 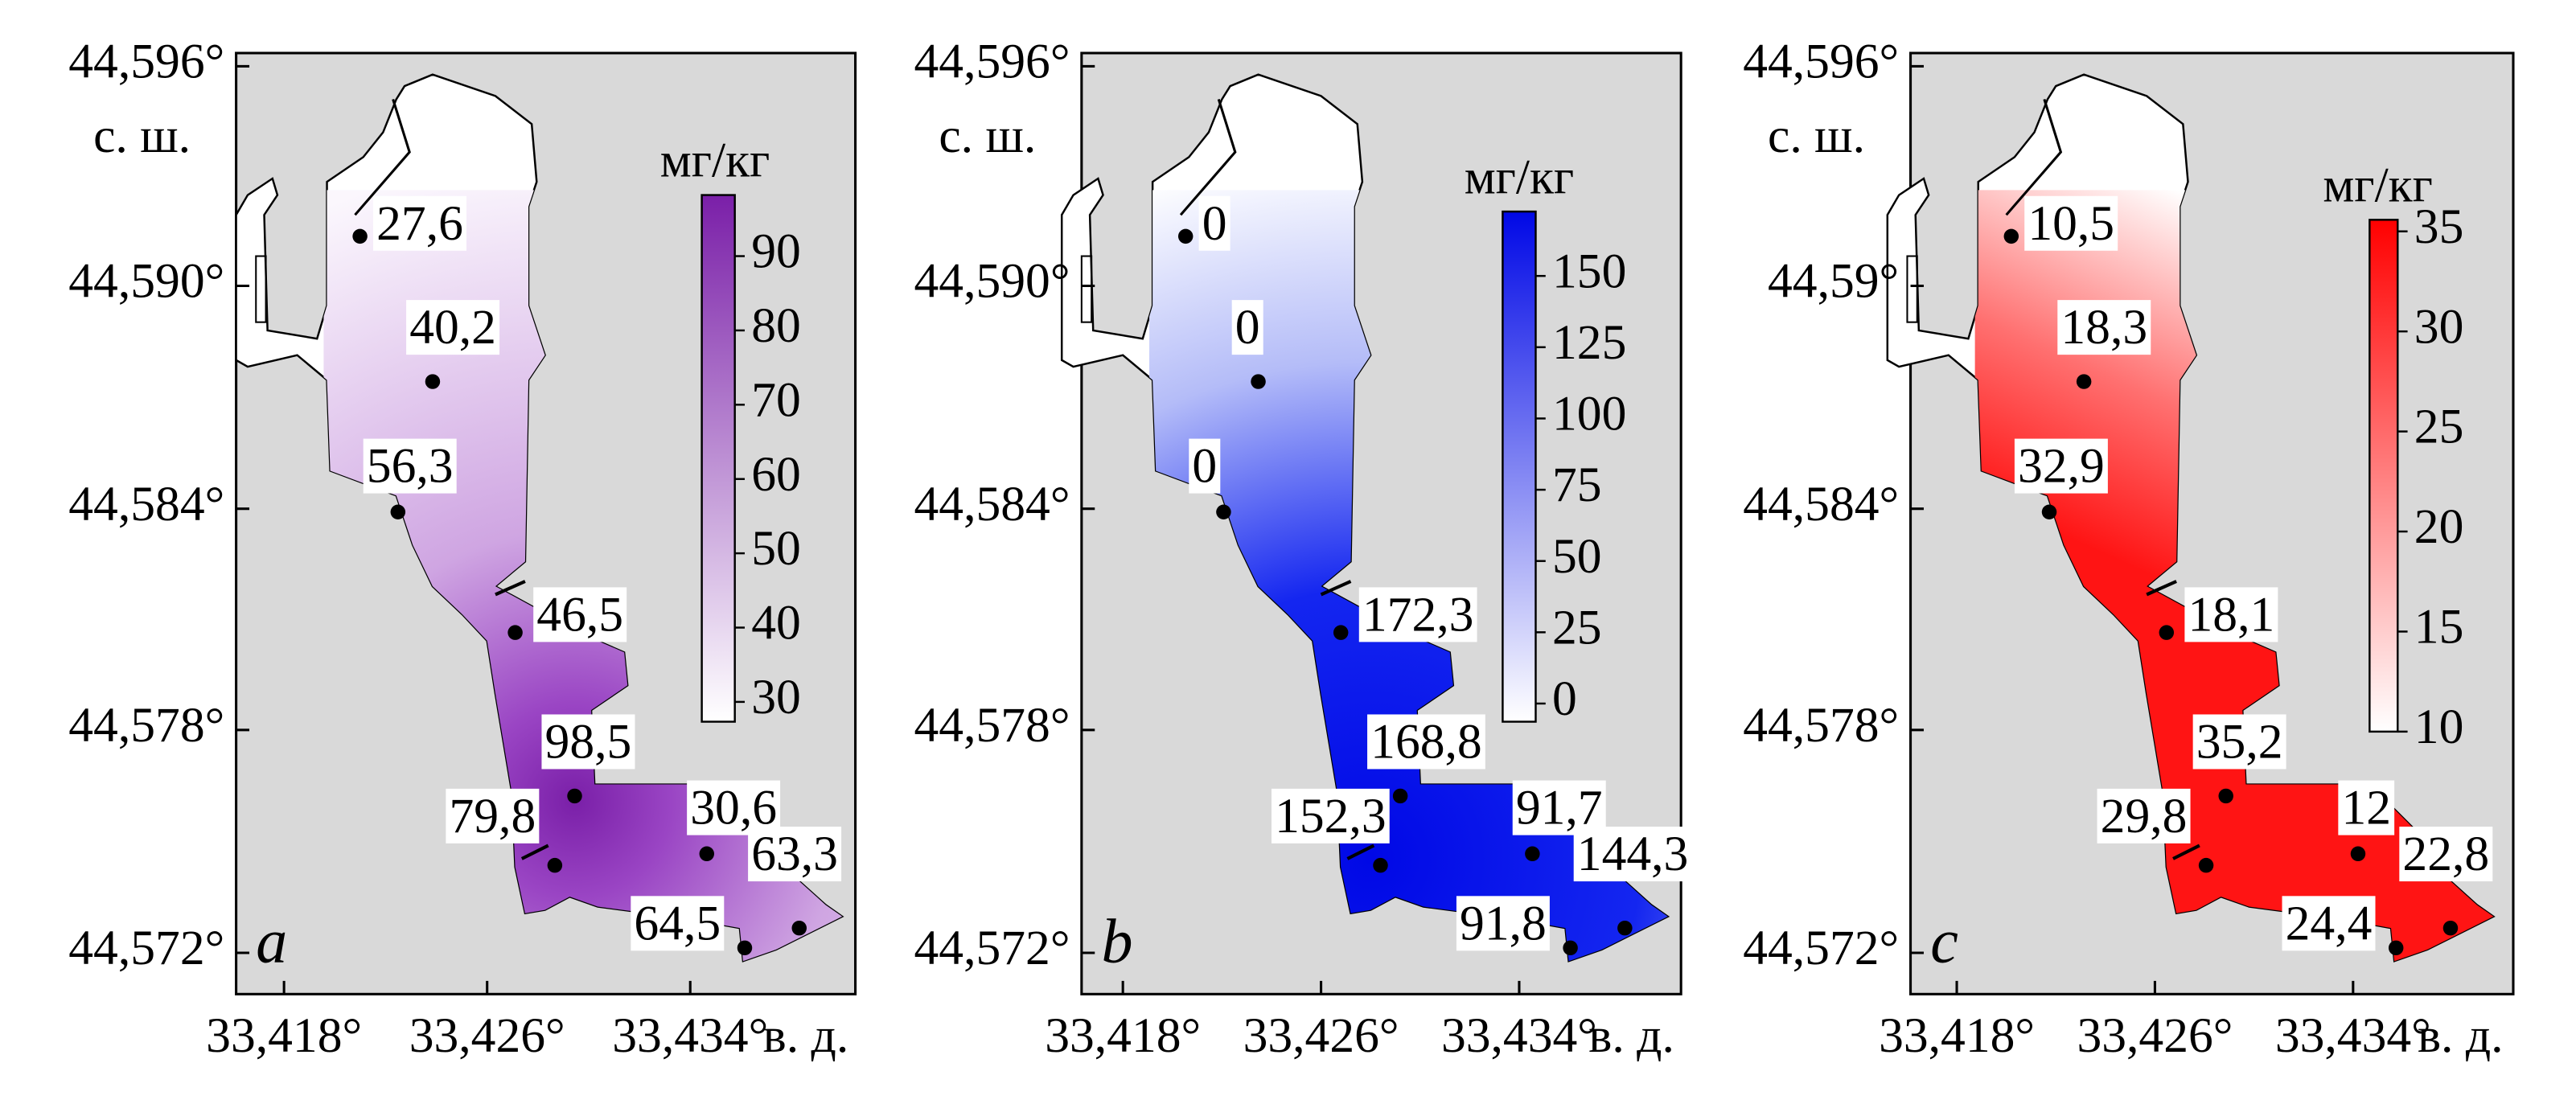 I want to click on point-label: 79,8, so click(x=492, y=816).